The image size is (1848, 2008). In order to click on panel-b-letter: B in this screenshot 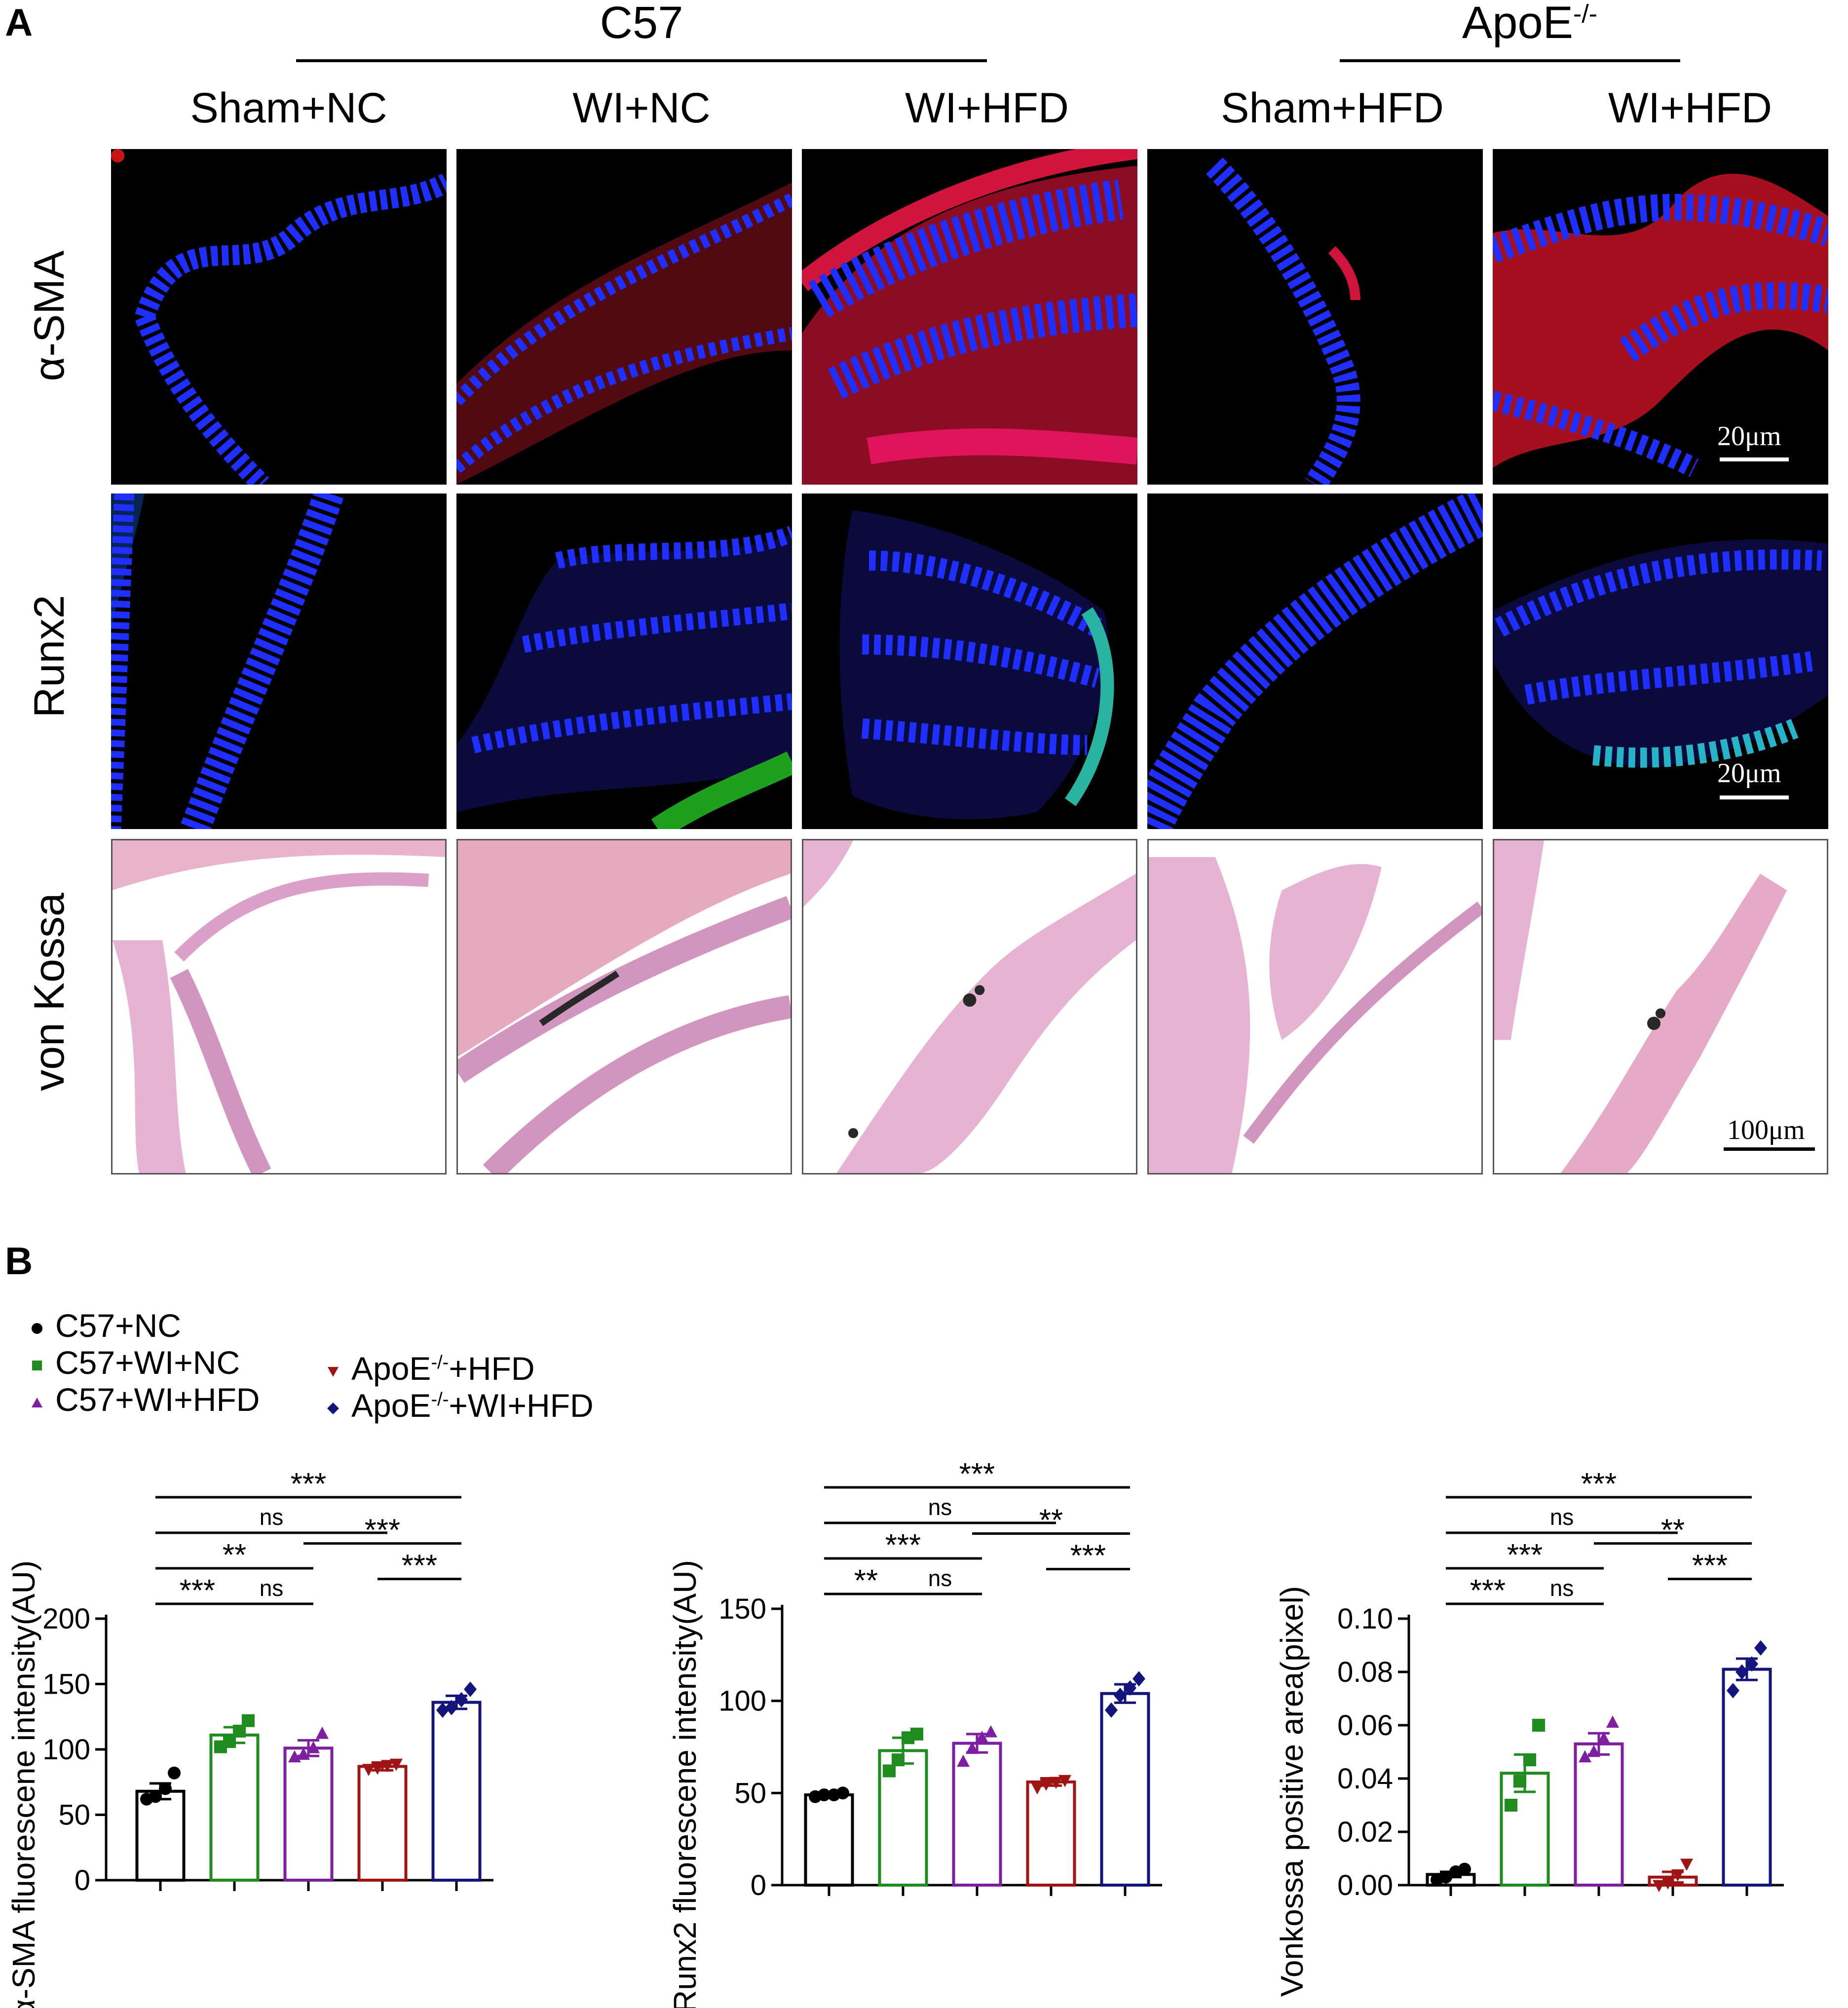, I will do `click(19, 1261)`.